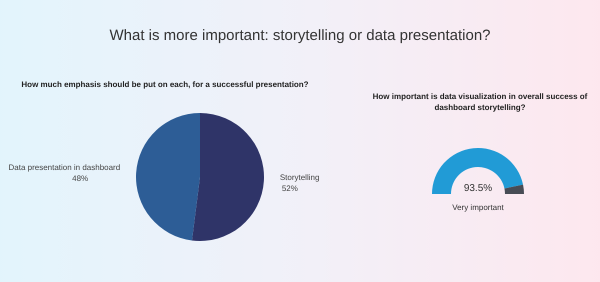  Describe the element at coordinates (165, 84) in the screenshot. I see `chart-title: How much emphasis should be put on each, for a successful presentation?` at that location.